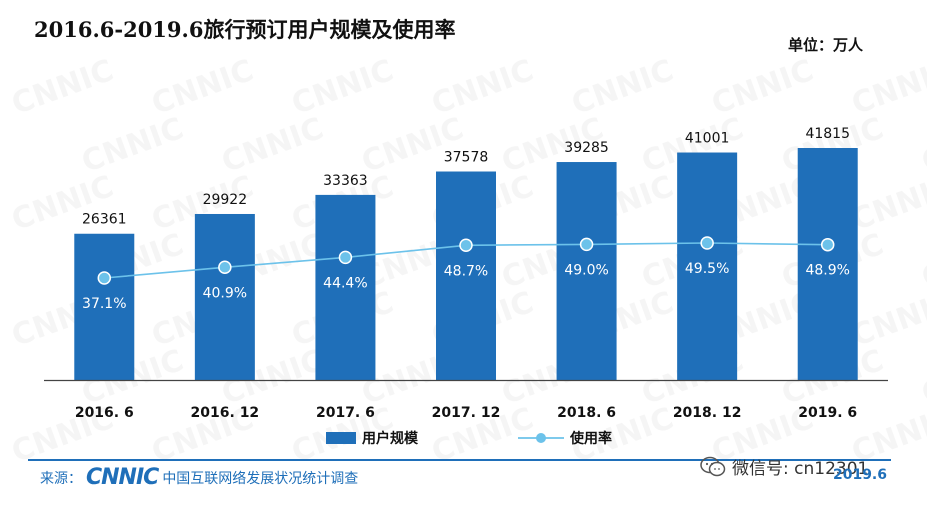 This screenshot has width=927, height=507. What do you see at coordinates (586, 413) in the screenshot?
I see `x-tick-label: 2018. 6` at bounding box center [586, 413].